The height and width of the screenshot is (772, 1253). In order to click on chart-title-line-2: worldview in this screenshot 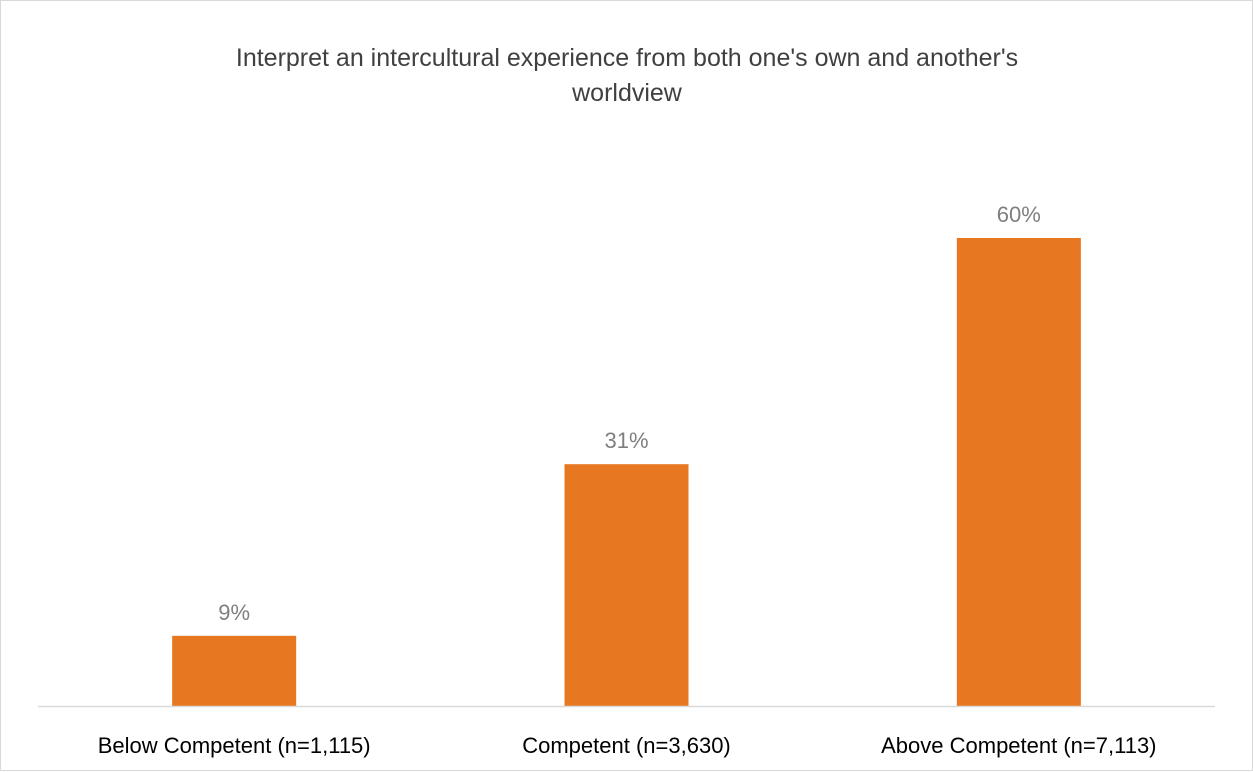, I will do `click(627, 93)`.